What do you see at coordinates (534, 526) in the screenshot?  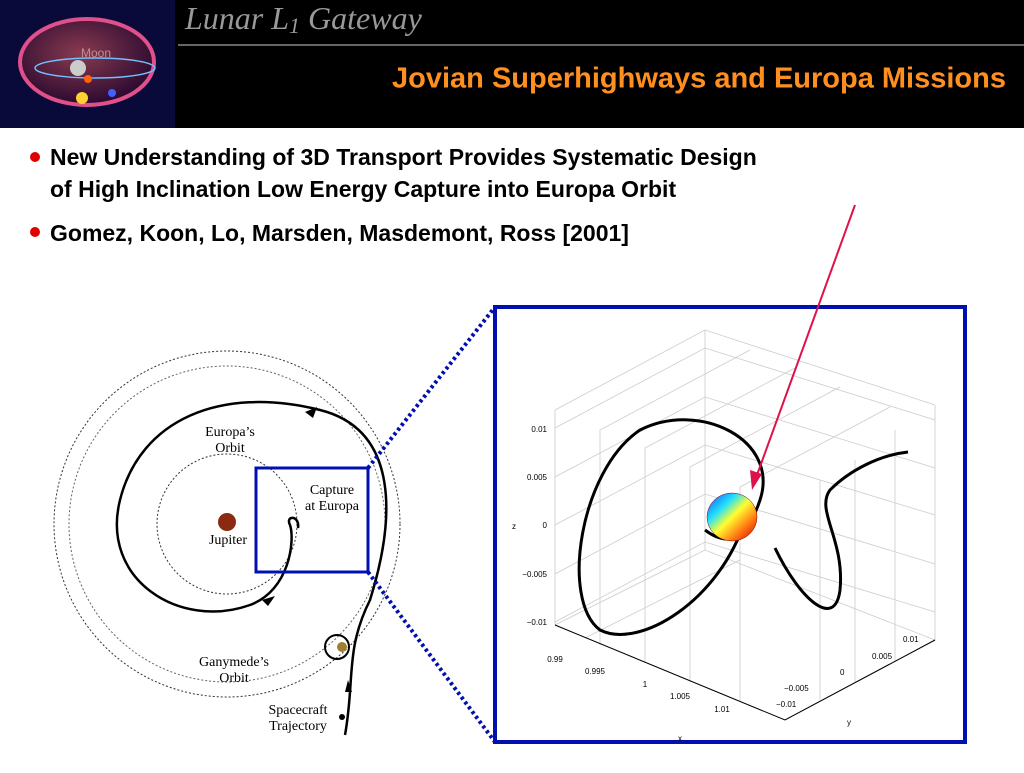 I see `z-ticks: 0.01 0.005 0 −0.005 −0.01` at bounding box center [534, 526].